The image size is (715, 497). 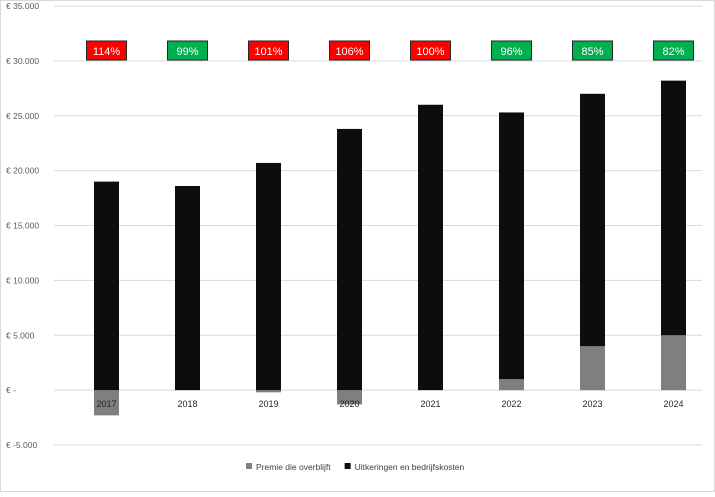 What do you see at coordinates (268, 276) in the screenshot?
I see `bar-uitkeringen-2019` at bounding box center [268, 276].